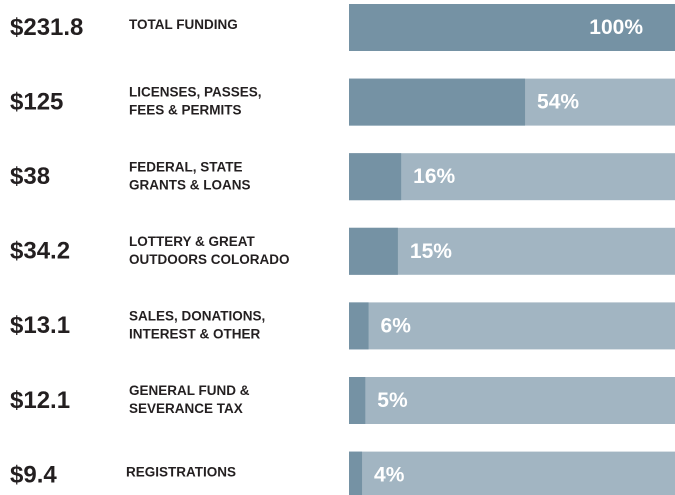 The width and height of the screenshot is (675, 495). Describe the element at coordinates (189, 390) in the screenshot. I see `category-label: GENERAL FUND &` at that location.